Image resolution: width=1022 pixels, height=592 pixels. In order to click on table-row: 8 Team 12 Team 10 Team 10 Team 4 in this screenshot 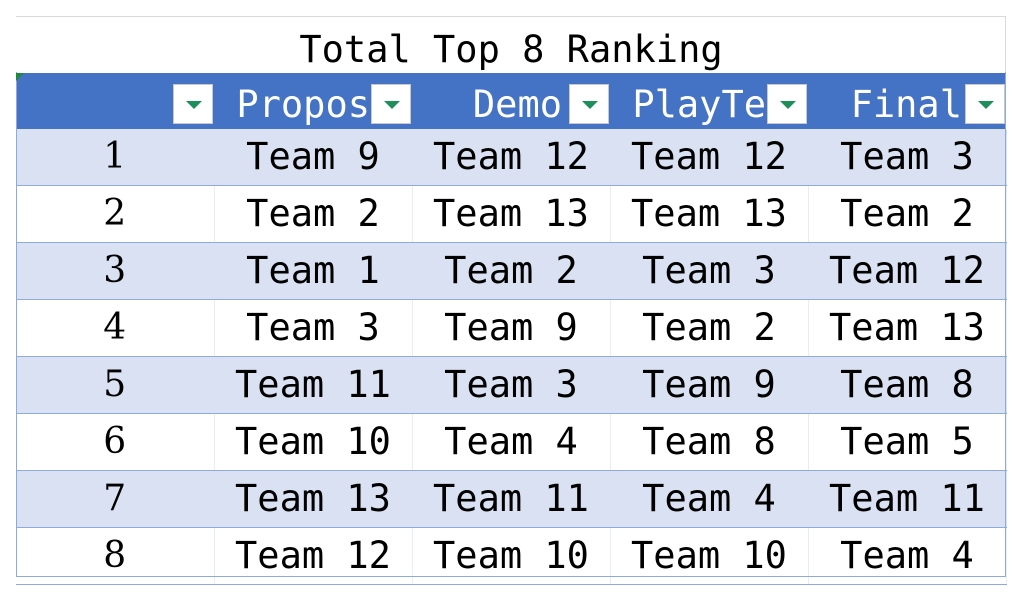, I will do `click(511, 556)`.